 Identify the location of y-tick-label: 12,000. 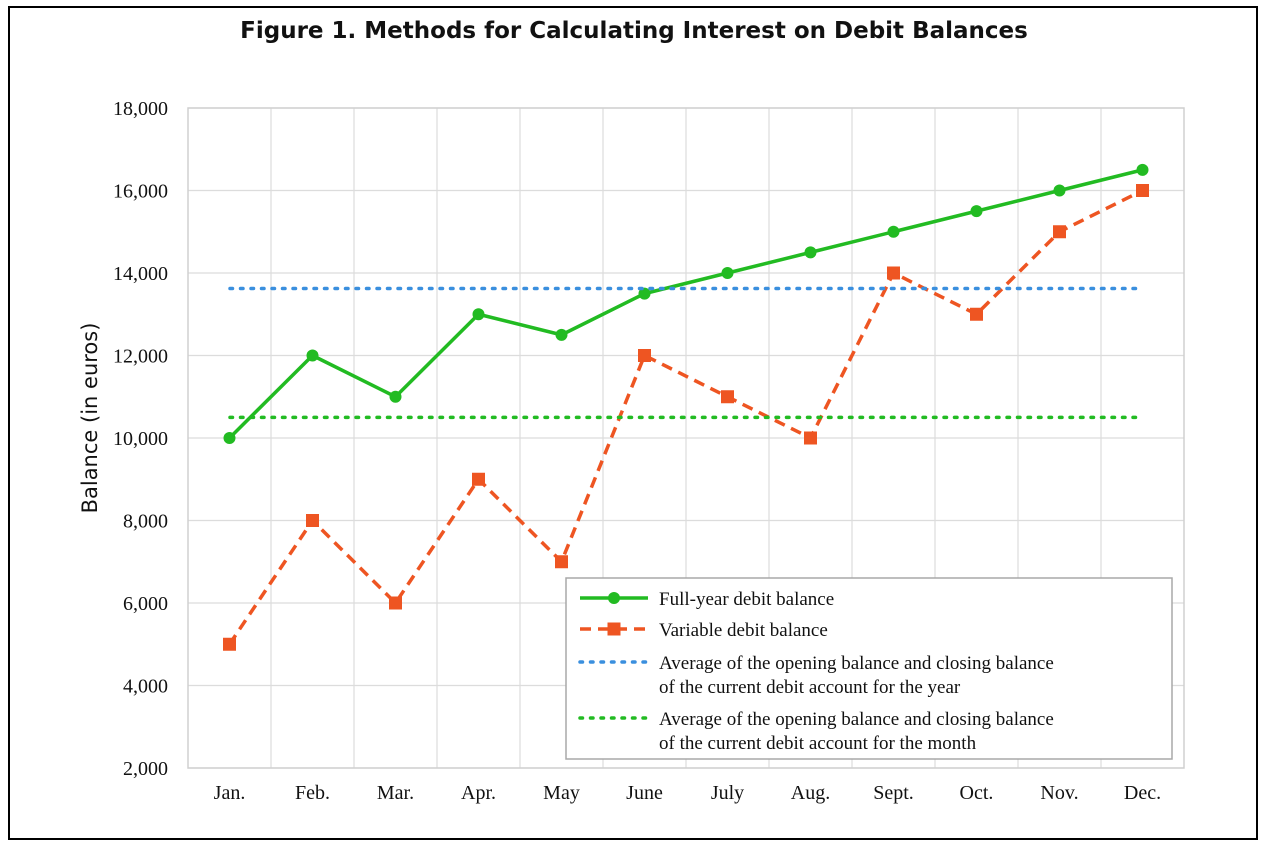
(140, 357).